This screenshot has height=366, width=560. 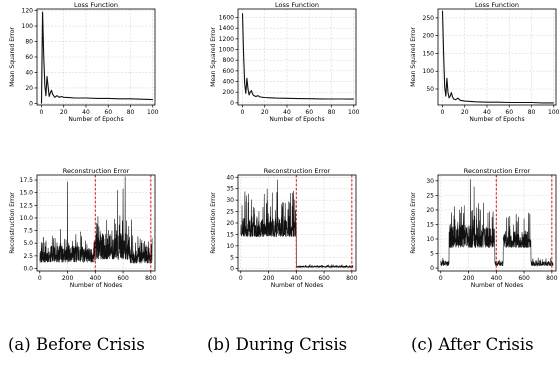 What do you see at coordinates (472, 344) in the screenshot?
I see `caption-c: (c) After Crisis` at bounding box center [472, 344].